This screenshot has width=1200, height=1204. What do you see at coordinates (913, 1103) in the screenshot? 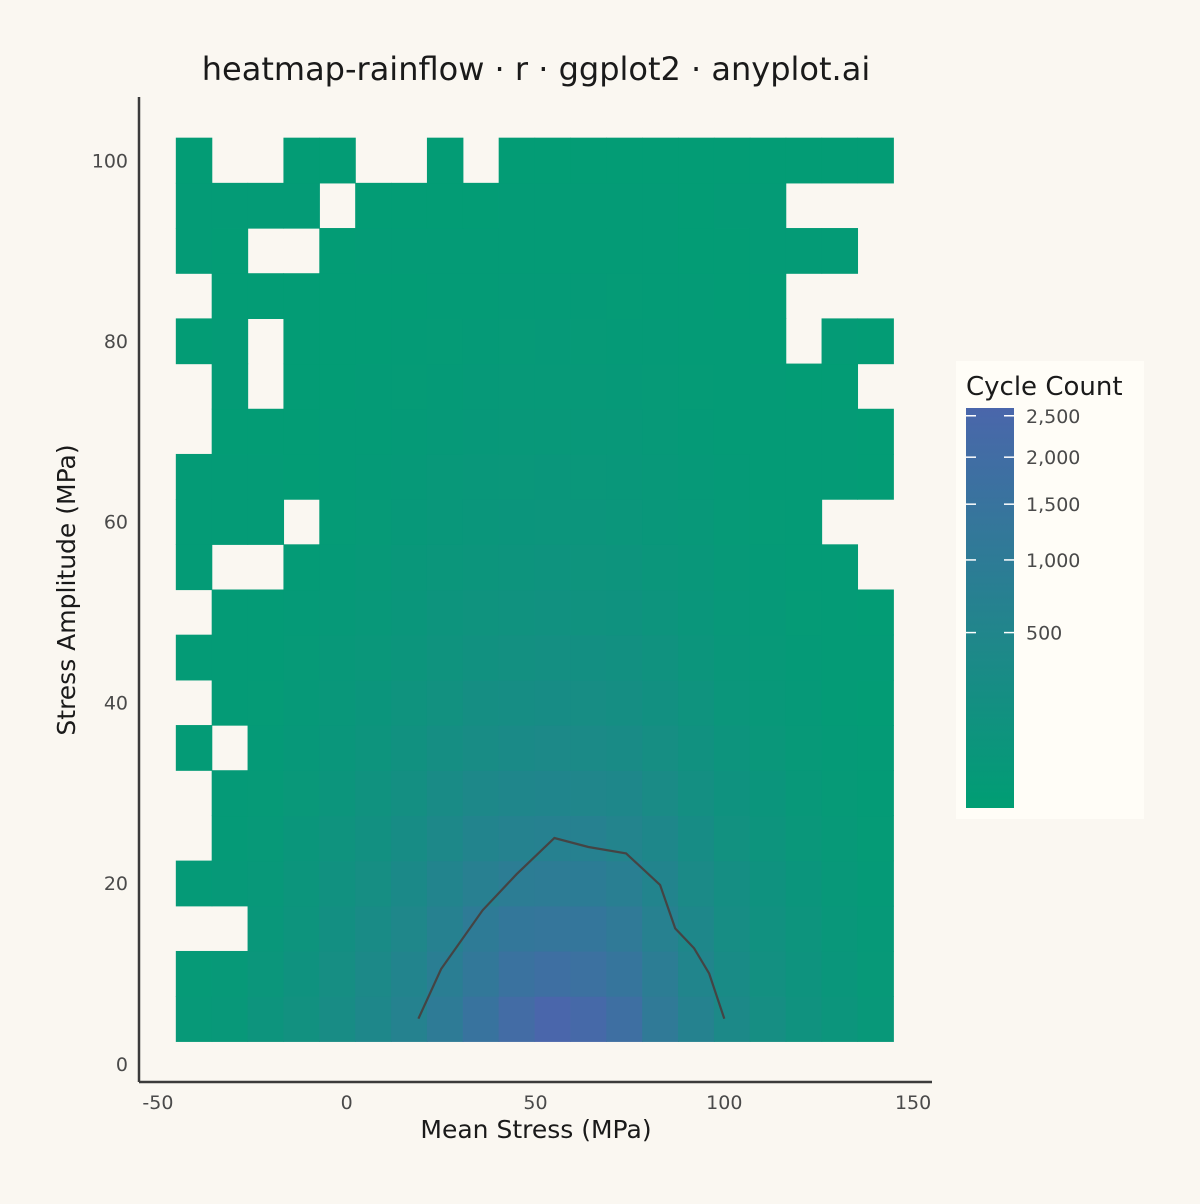
I see `x-tick-label: 150` at bounding box center [913, 1103].